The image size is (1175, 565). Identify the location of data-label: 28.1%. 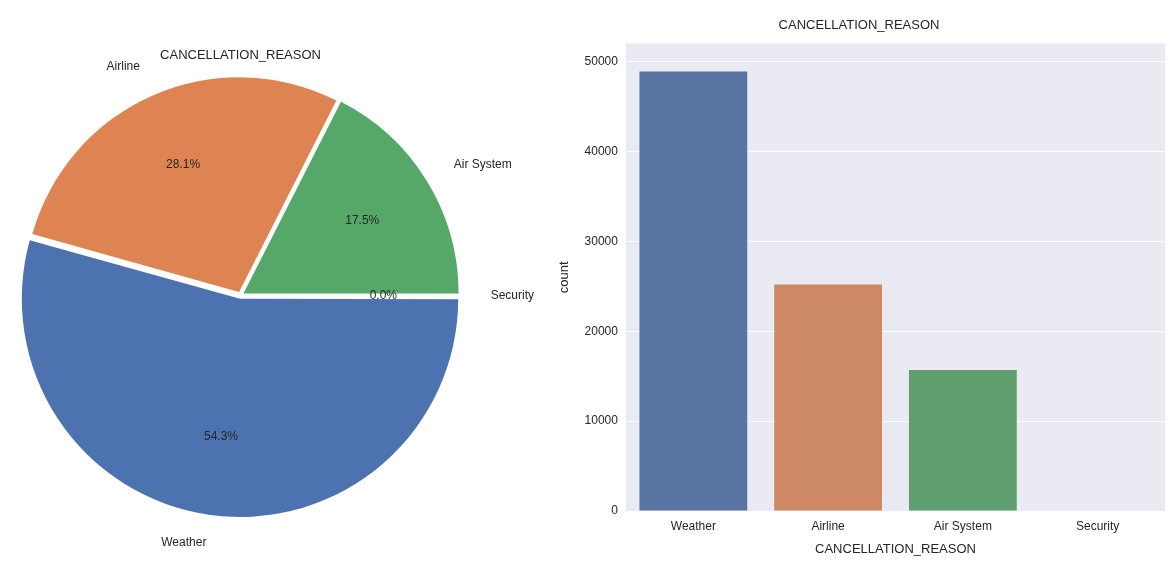
(183, 163).